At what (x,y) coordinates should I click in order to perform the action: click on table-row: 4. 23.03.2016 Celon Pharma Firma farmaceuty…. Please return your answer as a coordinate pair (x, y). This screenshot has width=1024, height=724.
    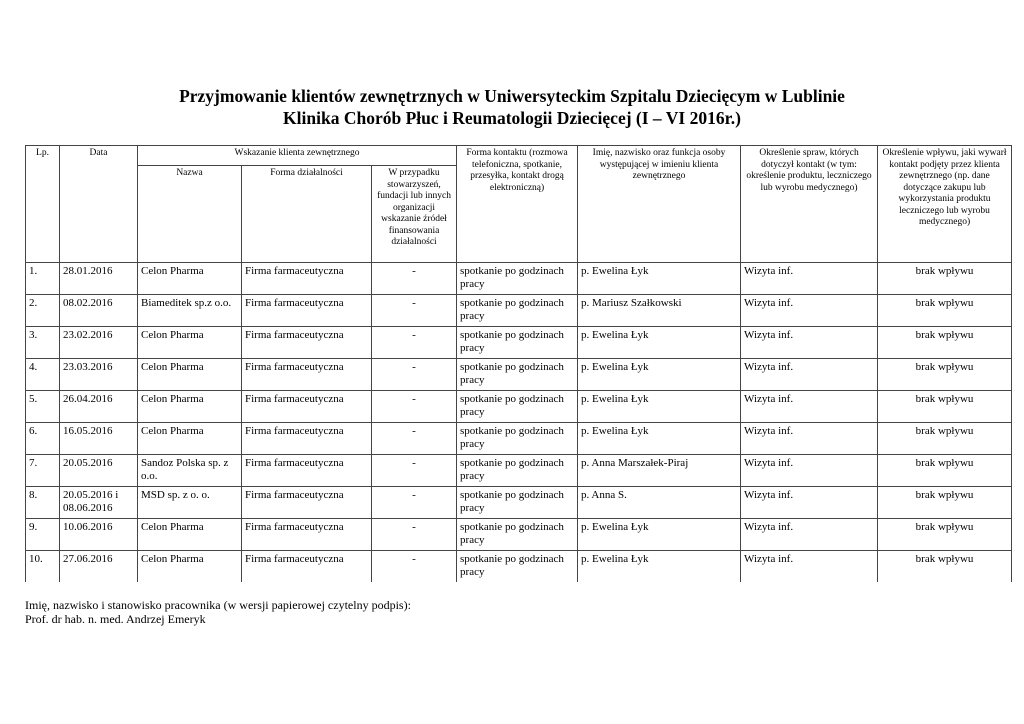
    Looking at the image, I should click on (519, 374).